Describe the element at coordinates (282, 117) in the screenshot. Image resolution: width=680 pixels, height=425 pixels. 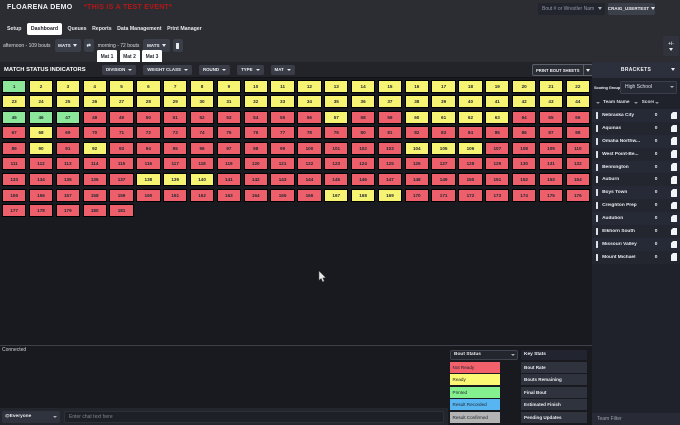
I see `bout-cell-55: 55` at that location.